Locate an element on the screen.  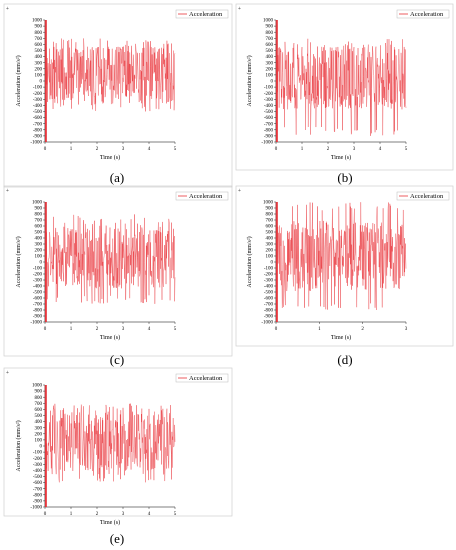
y-tick-label: 800 is located at coordinates (270, 215).